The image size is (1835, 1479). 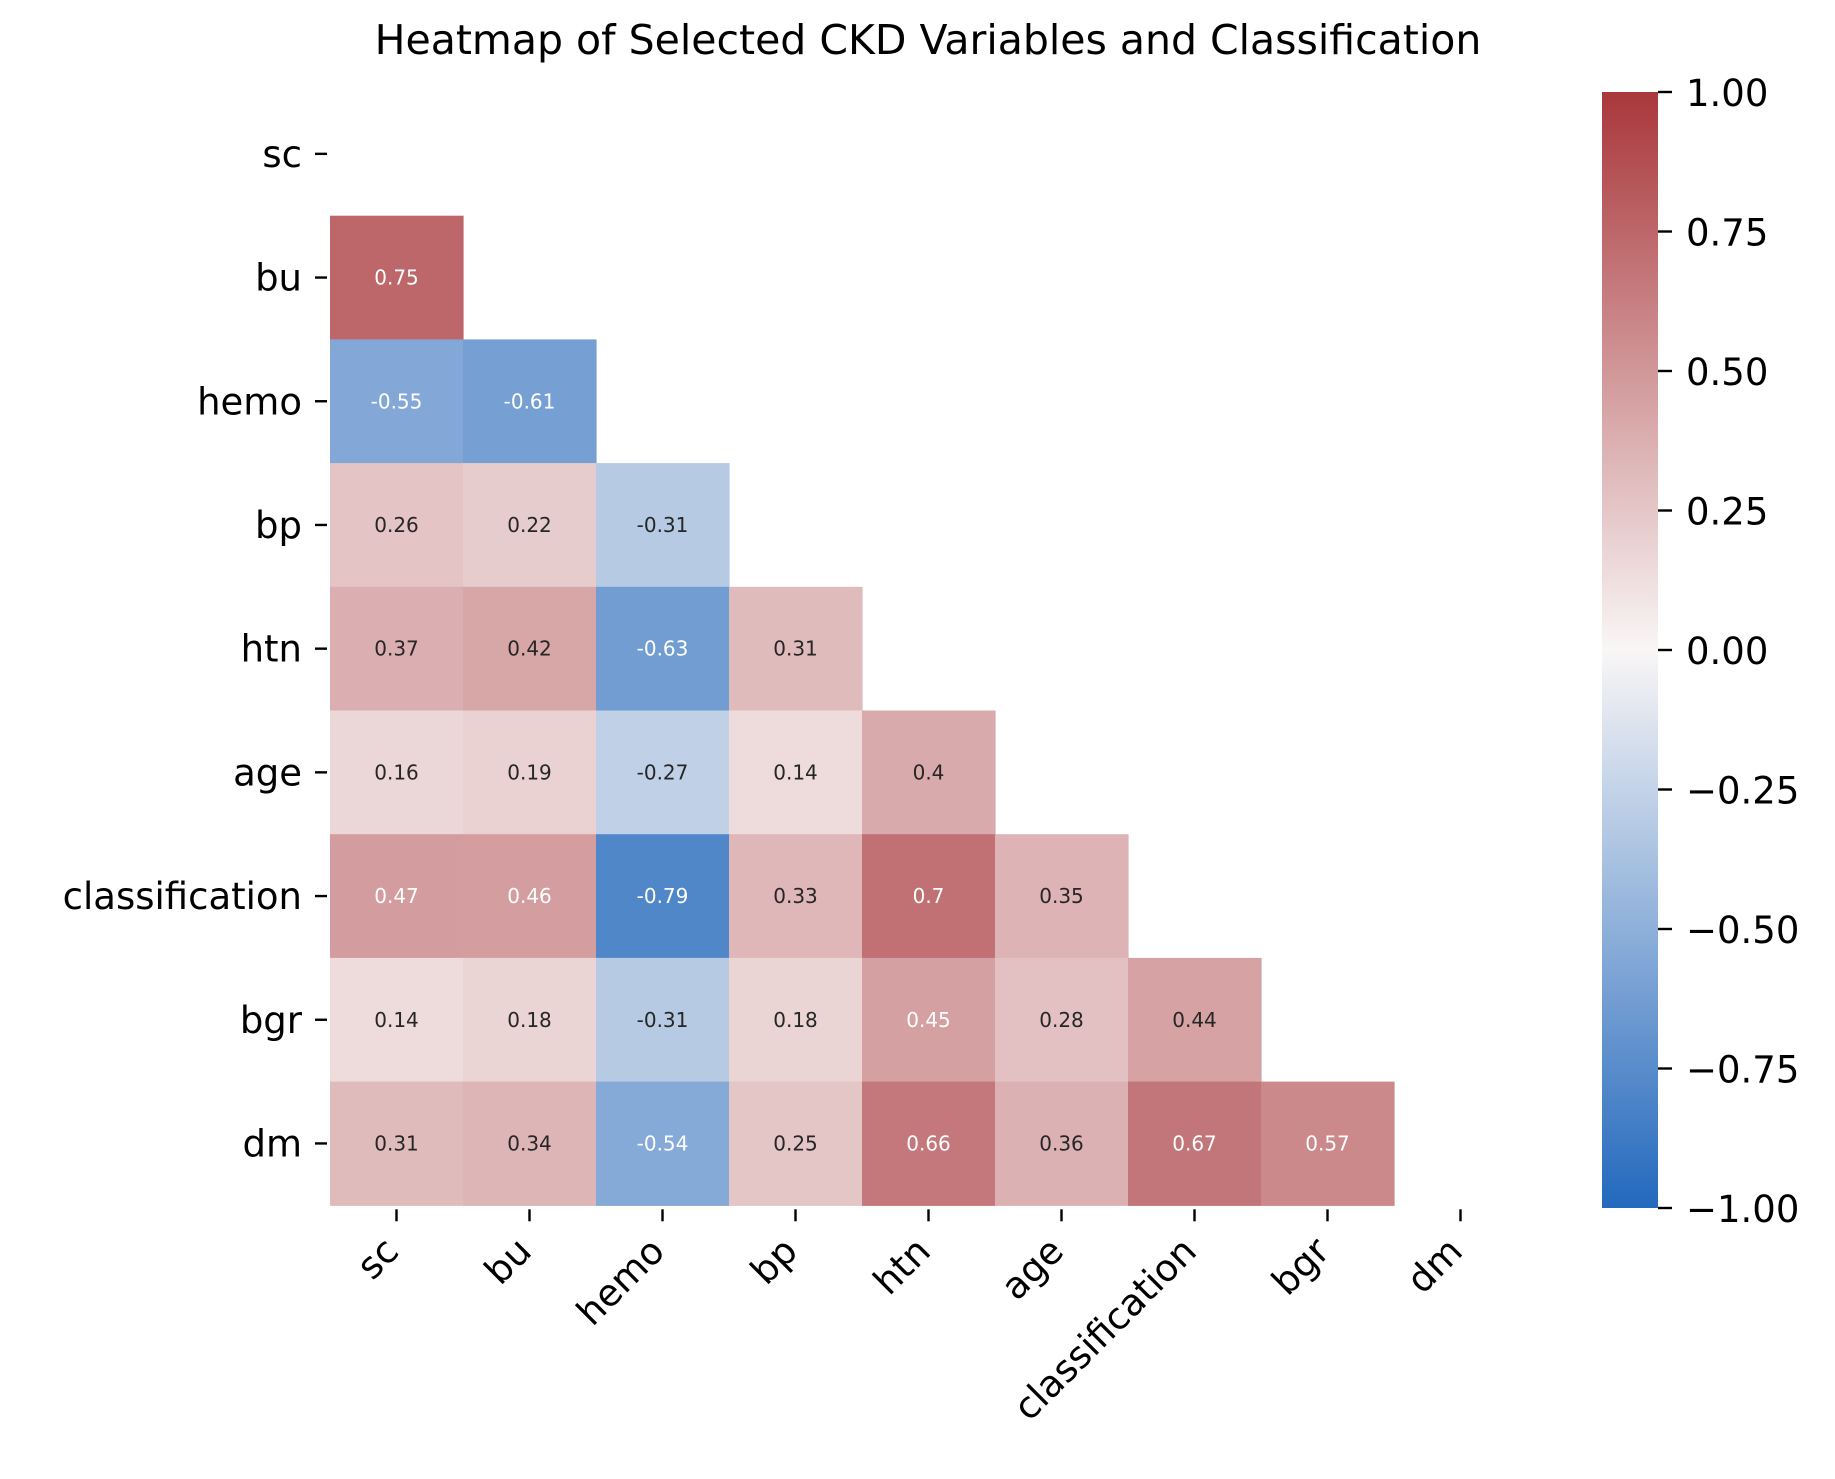 What do you see at coordinates (1727, 93) in the screenshot?
I see `colorbar-tick-label: 1.00` at bounding box center [1727, 93].